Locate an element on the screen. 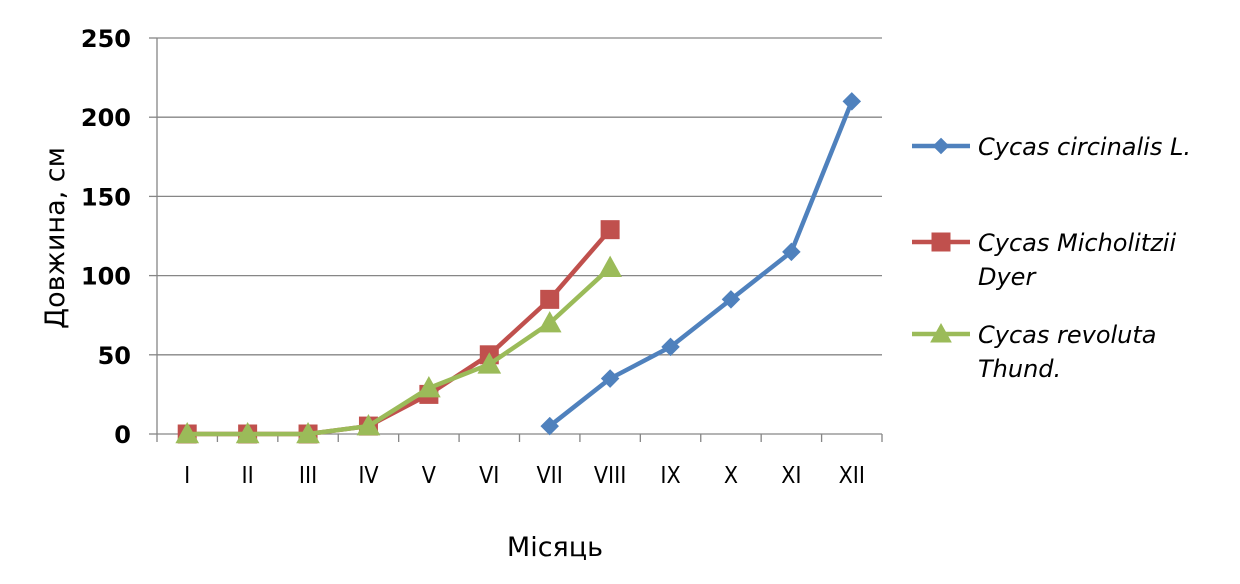  legend-label: Dyer is located at coordinates (1007, 277).